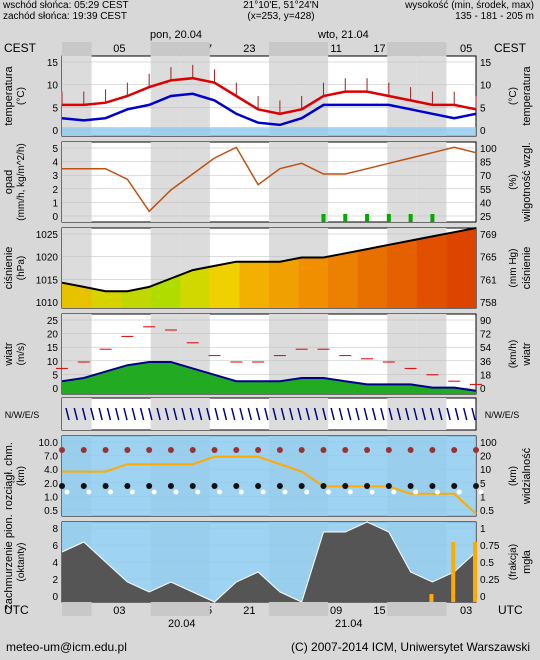 The image size is (540, 660). What do you see at coordinates (119, 611) in the screenshot?
I see `hour-tick-bottom: 03` at bounding box center [119, 611].